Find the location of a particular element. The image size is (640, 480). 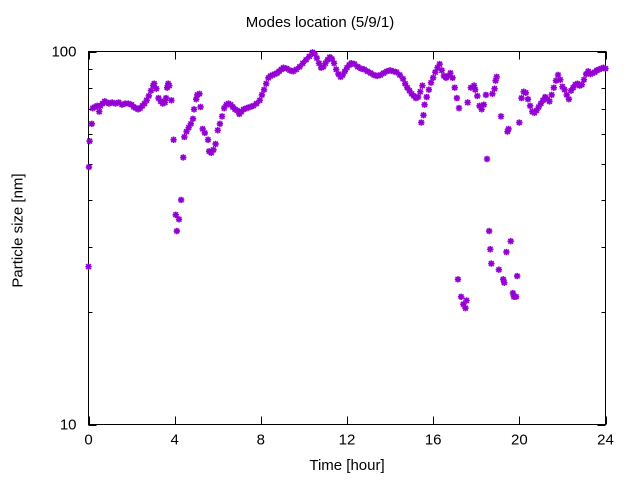

x-tick-label: 16 is located at coordinates (433, 440).